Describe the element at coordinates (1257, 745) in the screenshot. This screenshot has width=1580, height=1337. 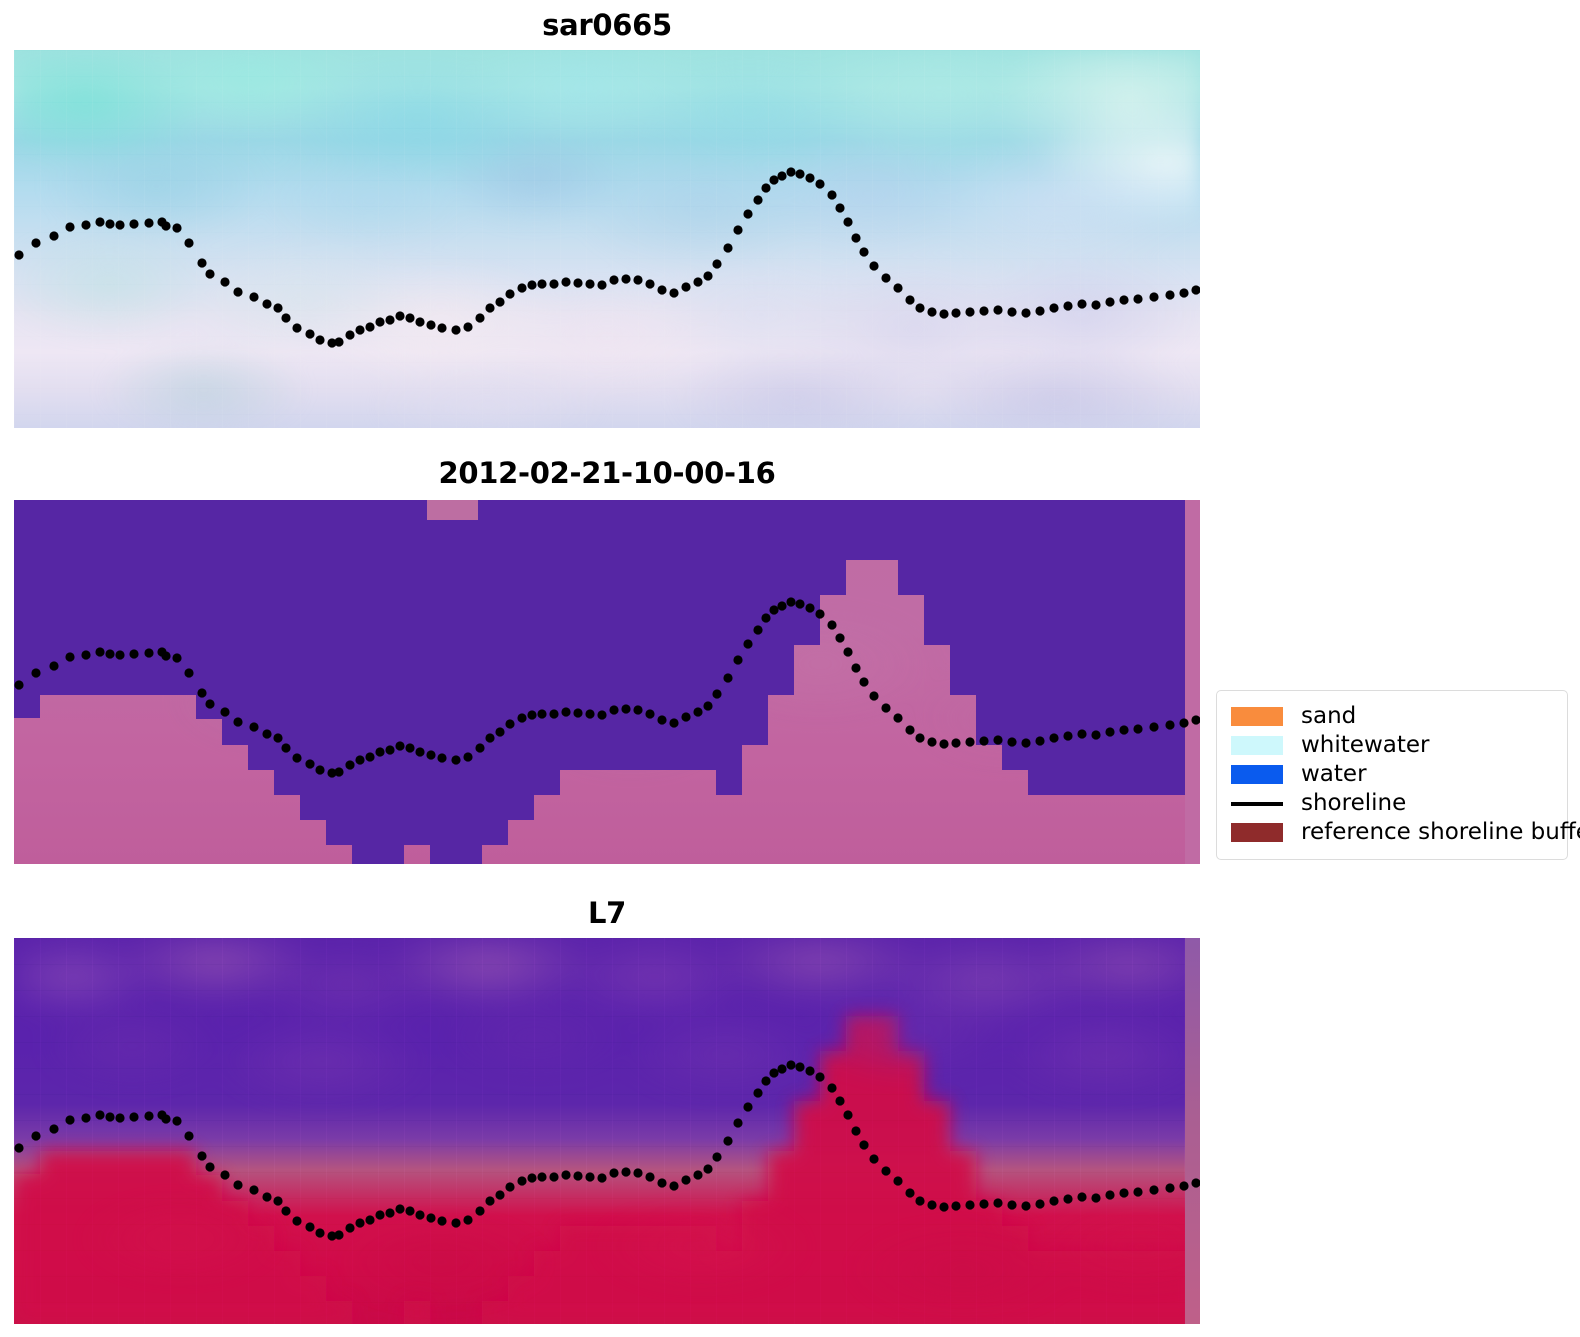
I see `whitewater-swatch` at that location.